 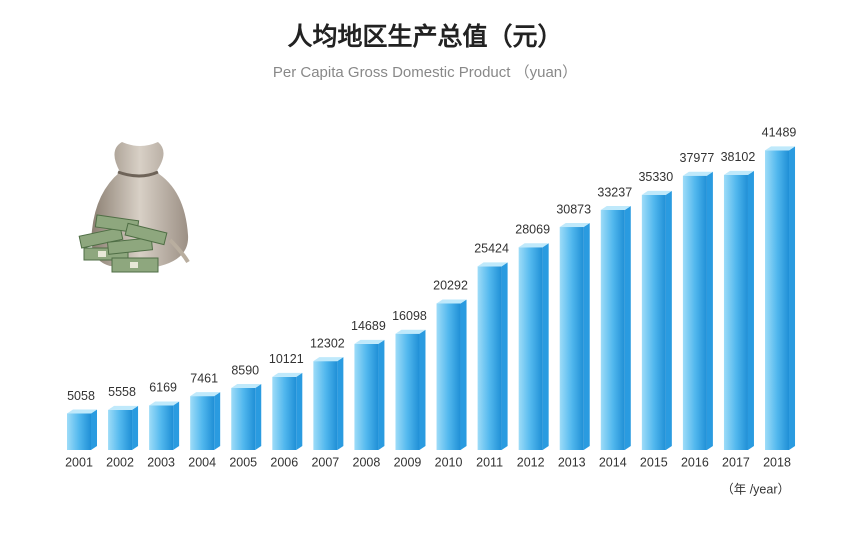 I want to click on x-tick-label: 2007, so click(x=325, y=462).